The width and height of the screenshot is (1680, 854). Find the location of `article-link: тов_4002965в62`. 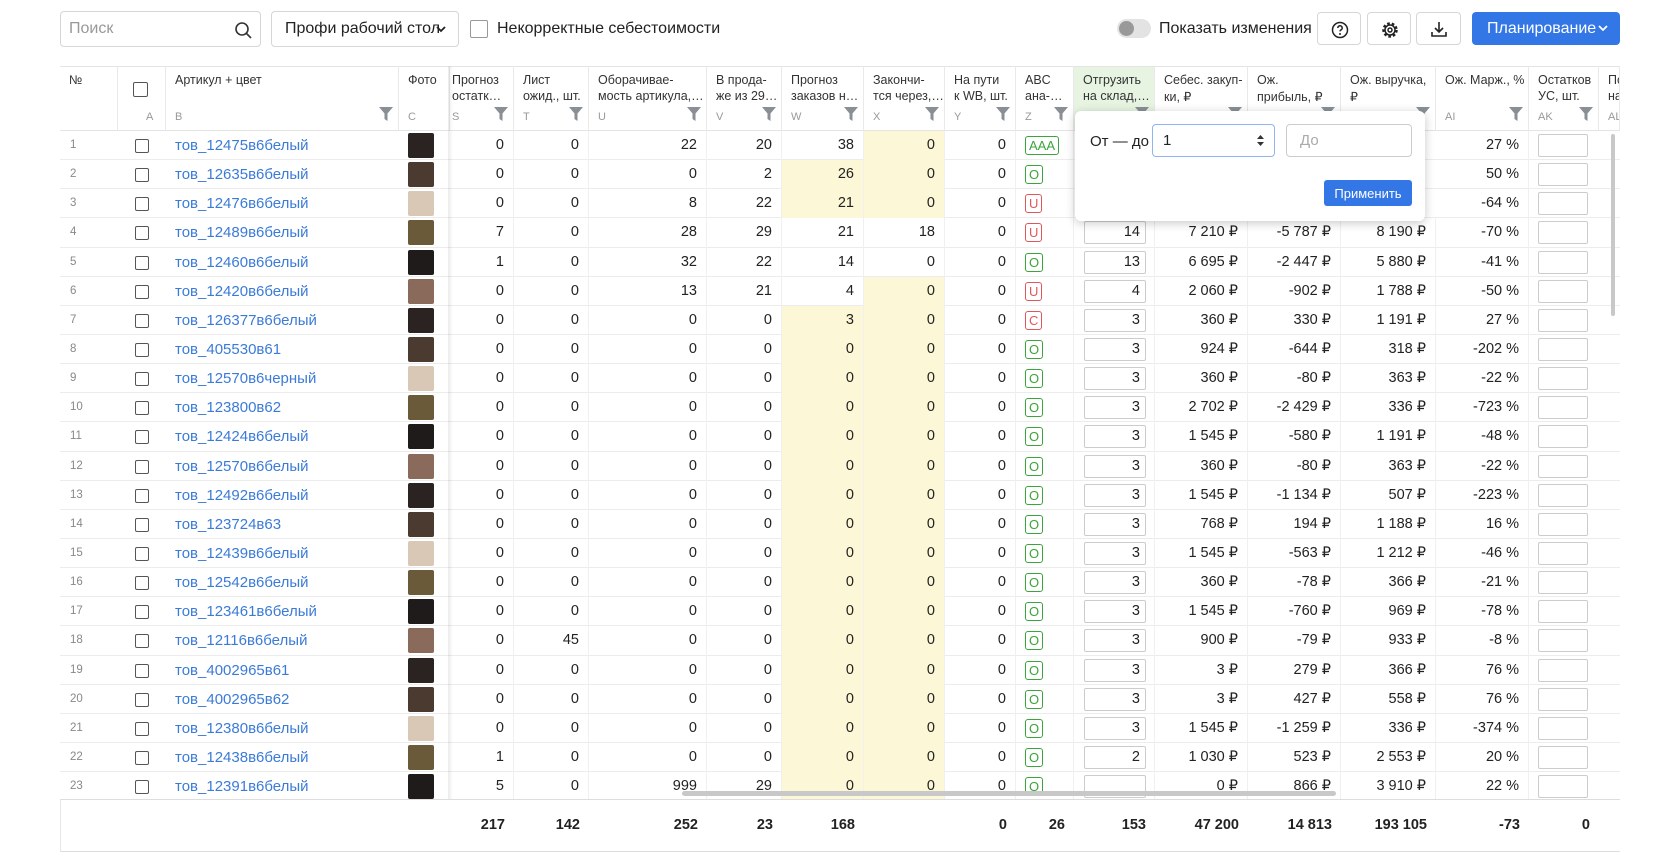

article-link: тов_4002965в62 is located at coordinates (232, 699).